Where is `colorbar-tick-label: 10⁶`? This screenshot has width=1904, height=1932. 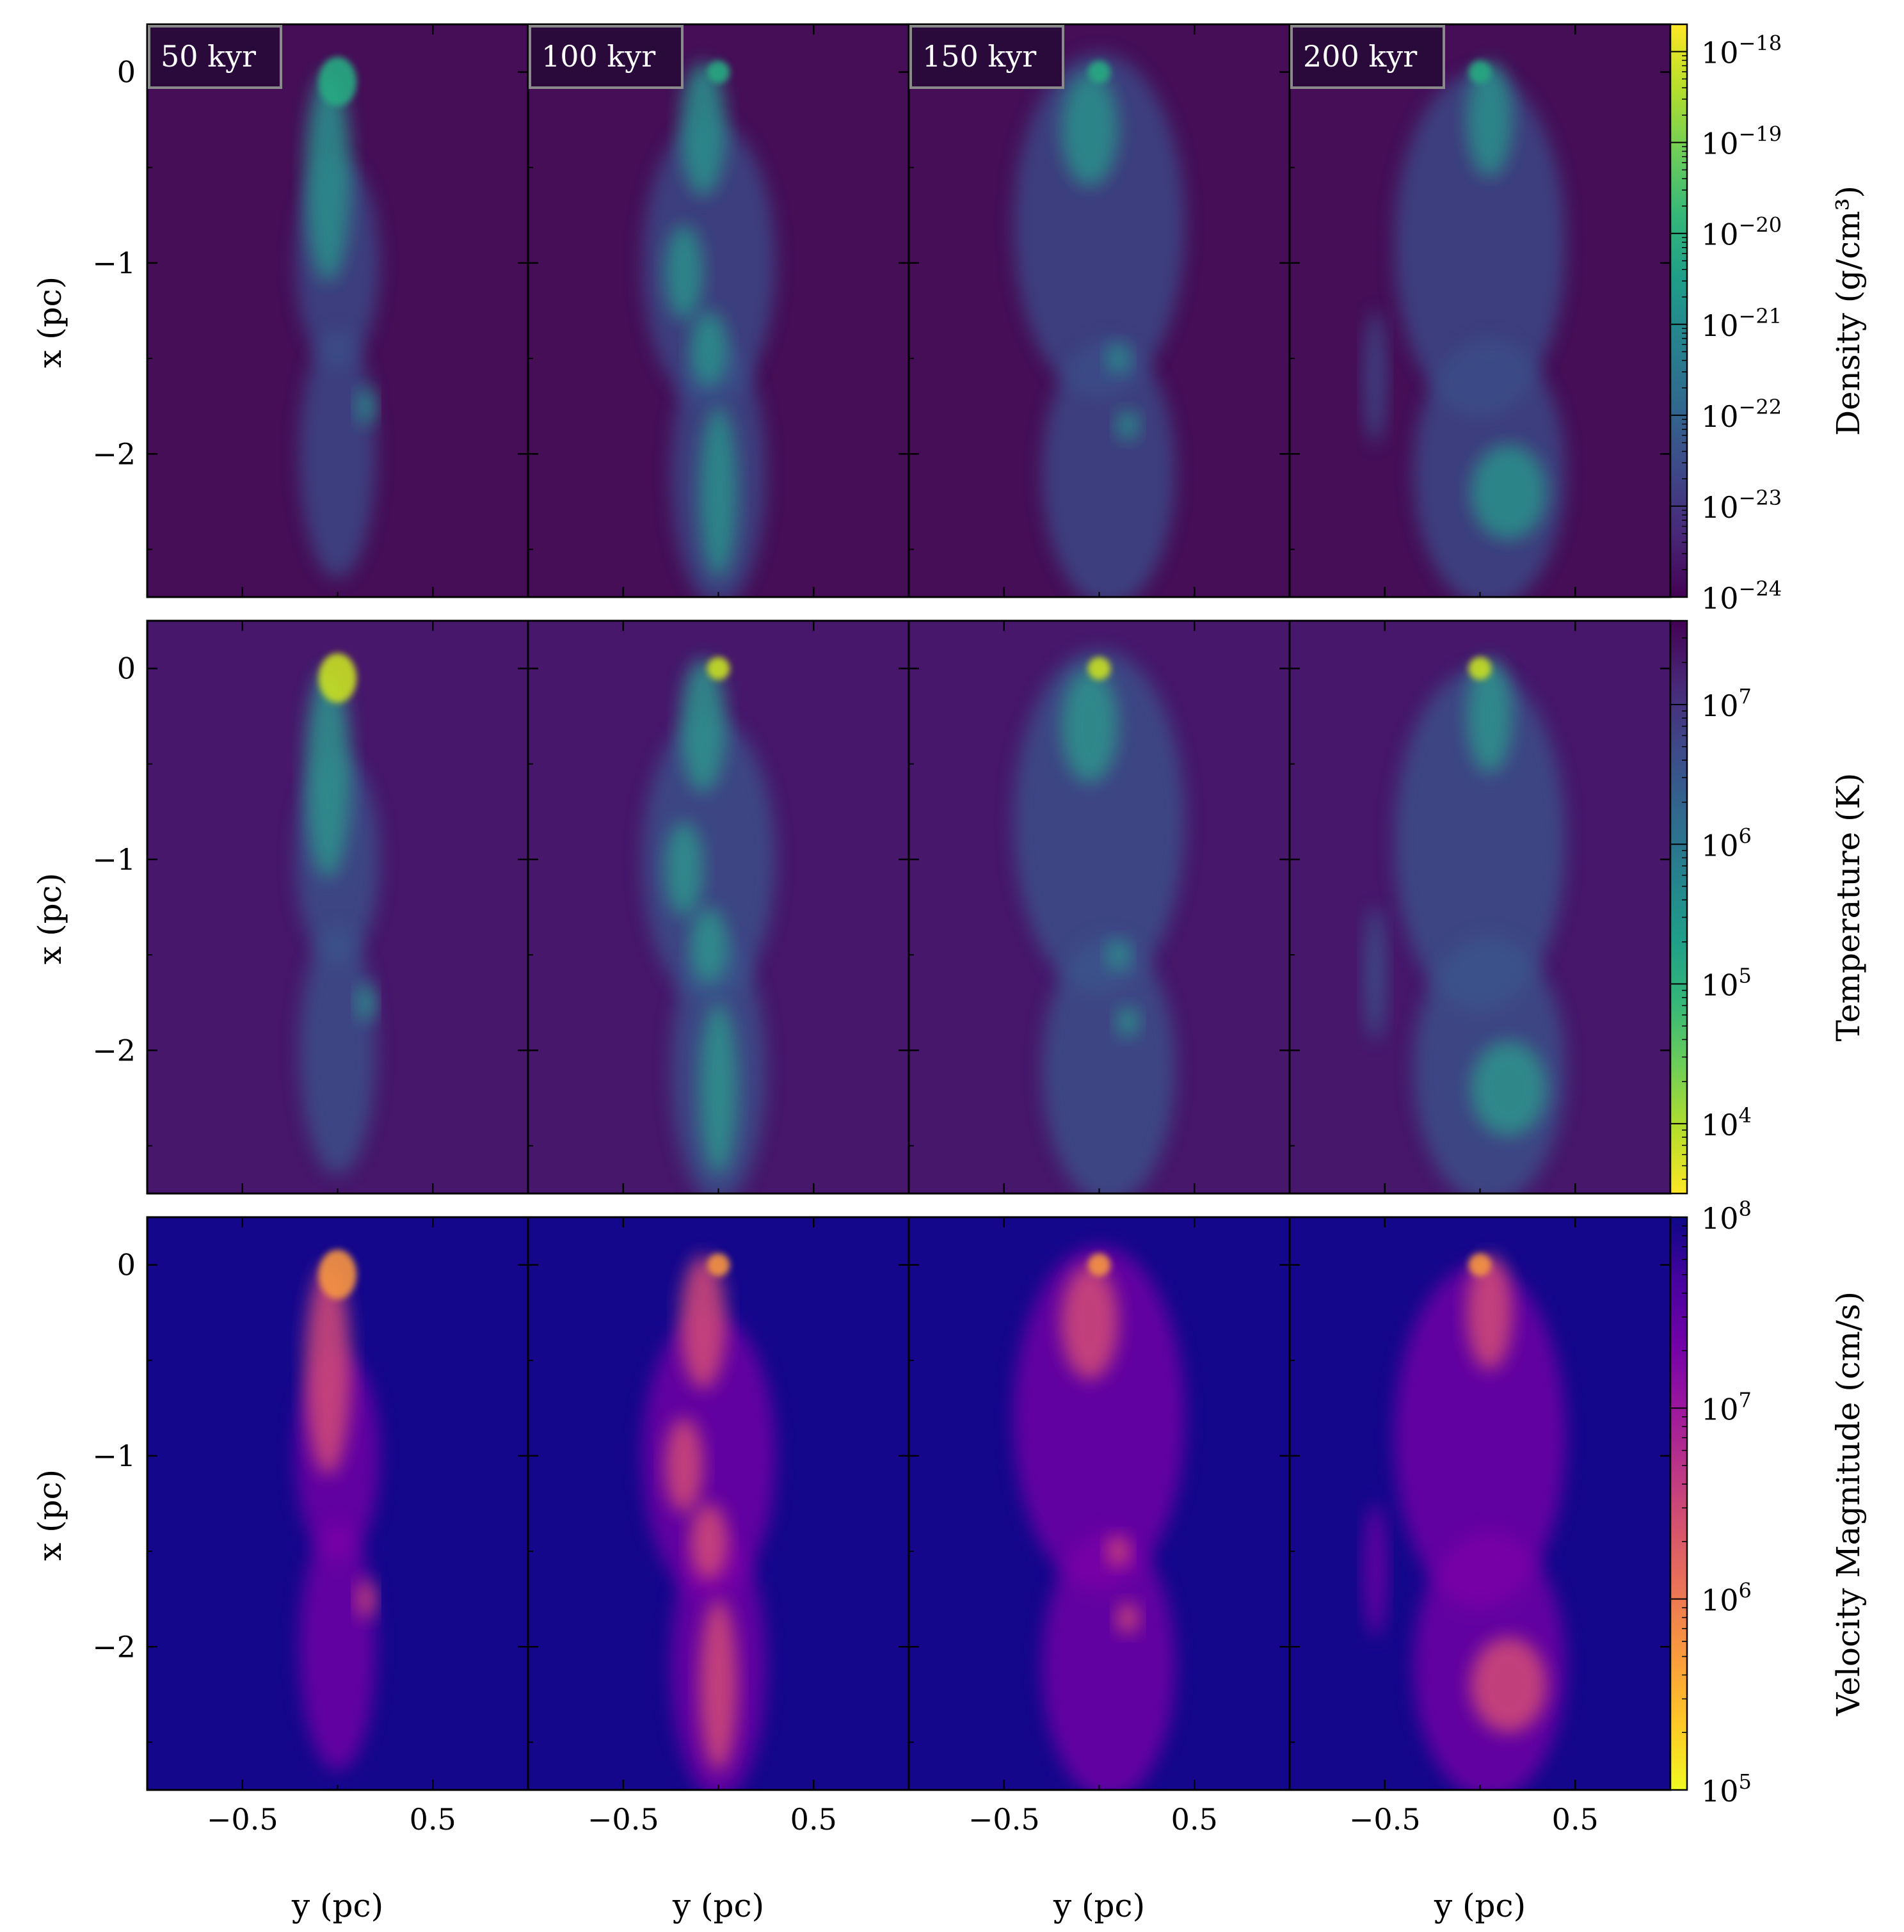 colorbar-tick-label: 10⁶ is located at coordinates (1726, 843).